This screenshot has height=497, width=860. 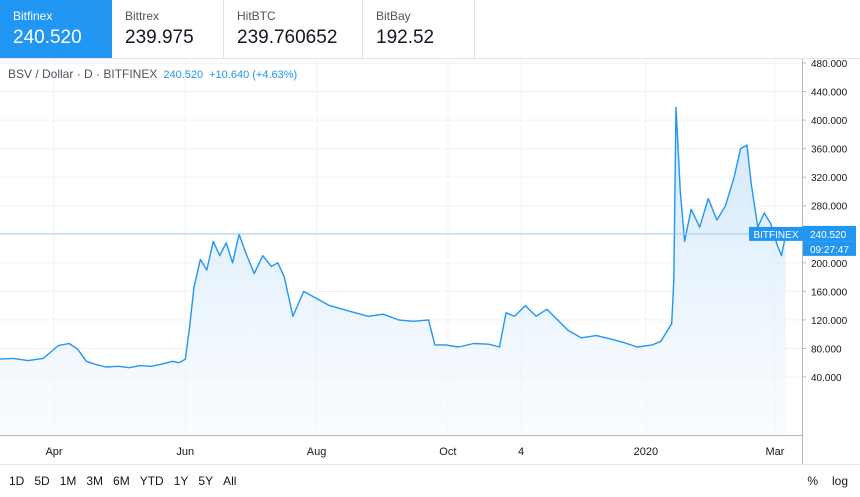 What do you see at coordinates (151, 481) in the screenshot?
I see `range-ytd: YTD` at bounding box center [151, 481].